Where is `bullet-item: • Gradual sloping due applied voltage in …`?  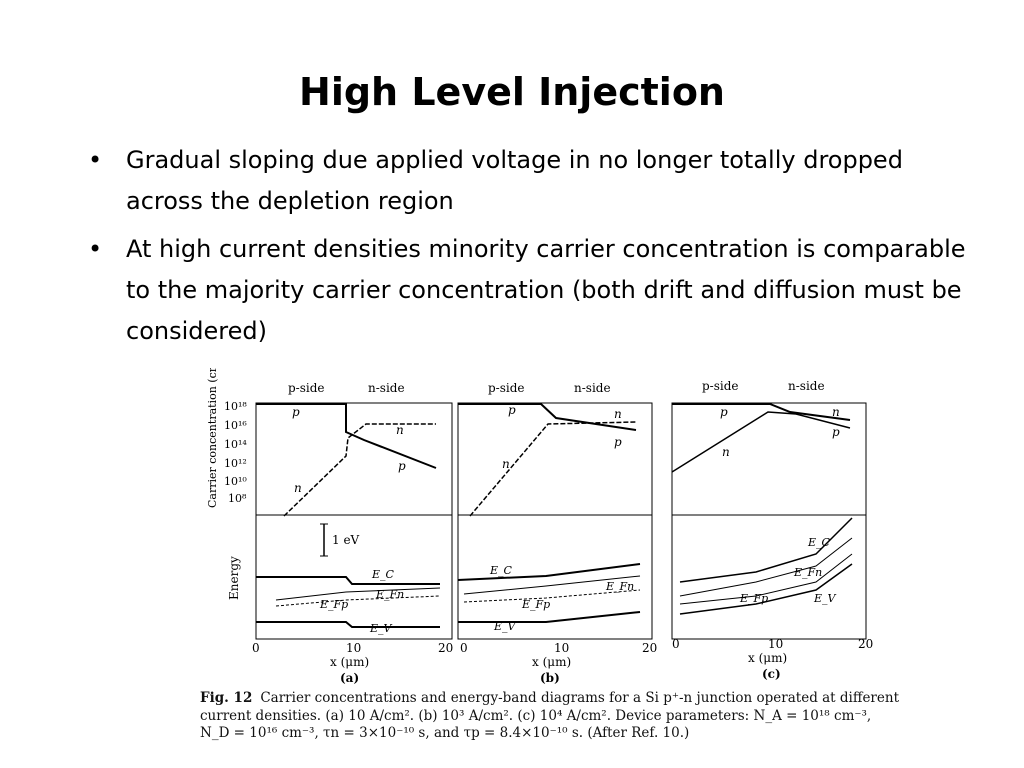 bullet-item: • Gradual sloping due applied voltage in … is located at coordinates (533, 181).